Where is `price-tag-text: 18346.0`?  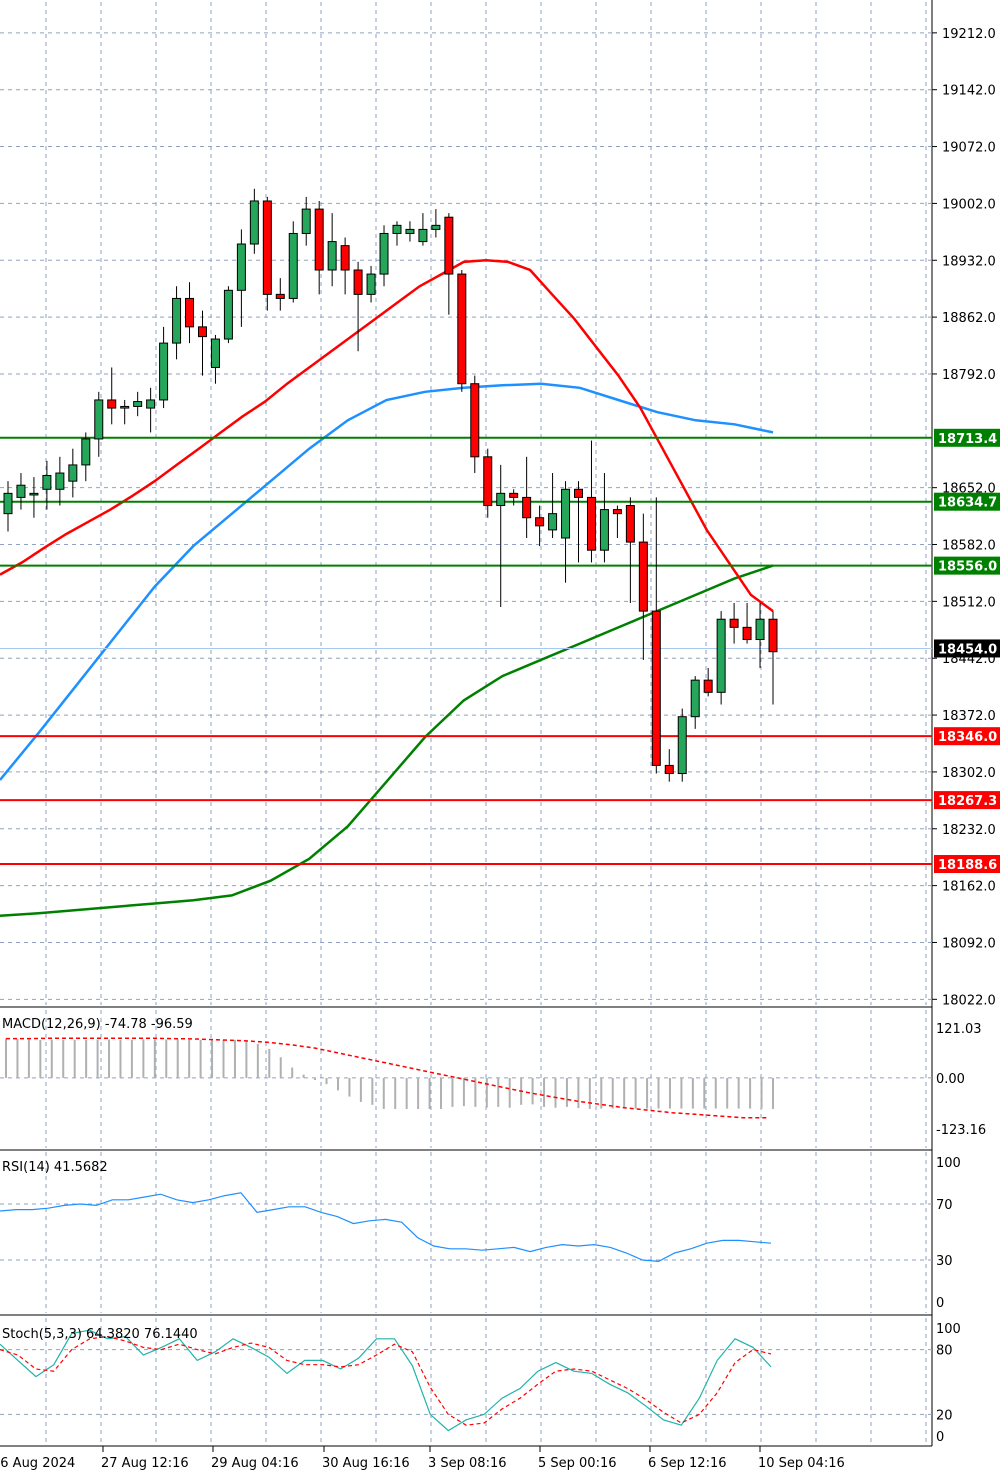 price-tag-text: 18346.0 is located at coordinates (967, 737).